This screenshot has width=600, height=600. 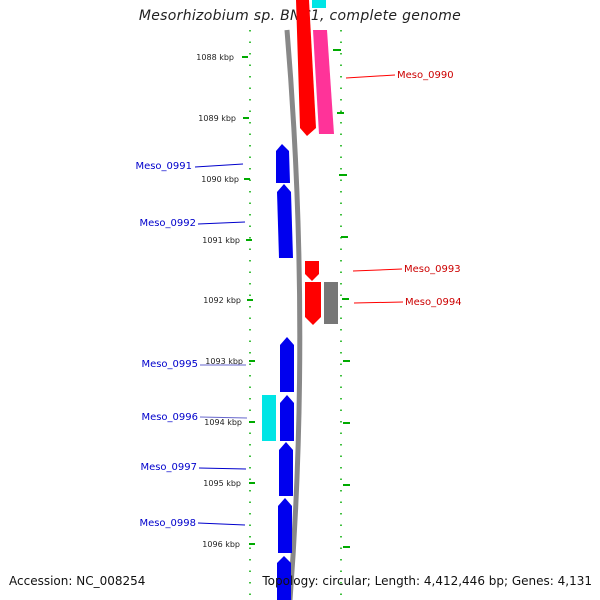 I want to click on reverse-strand-features, so click(x=278, y=372).